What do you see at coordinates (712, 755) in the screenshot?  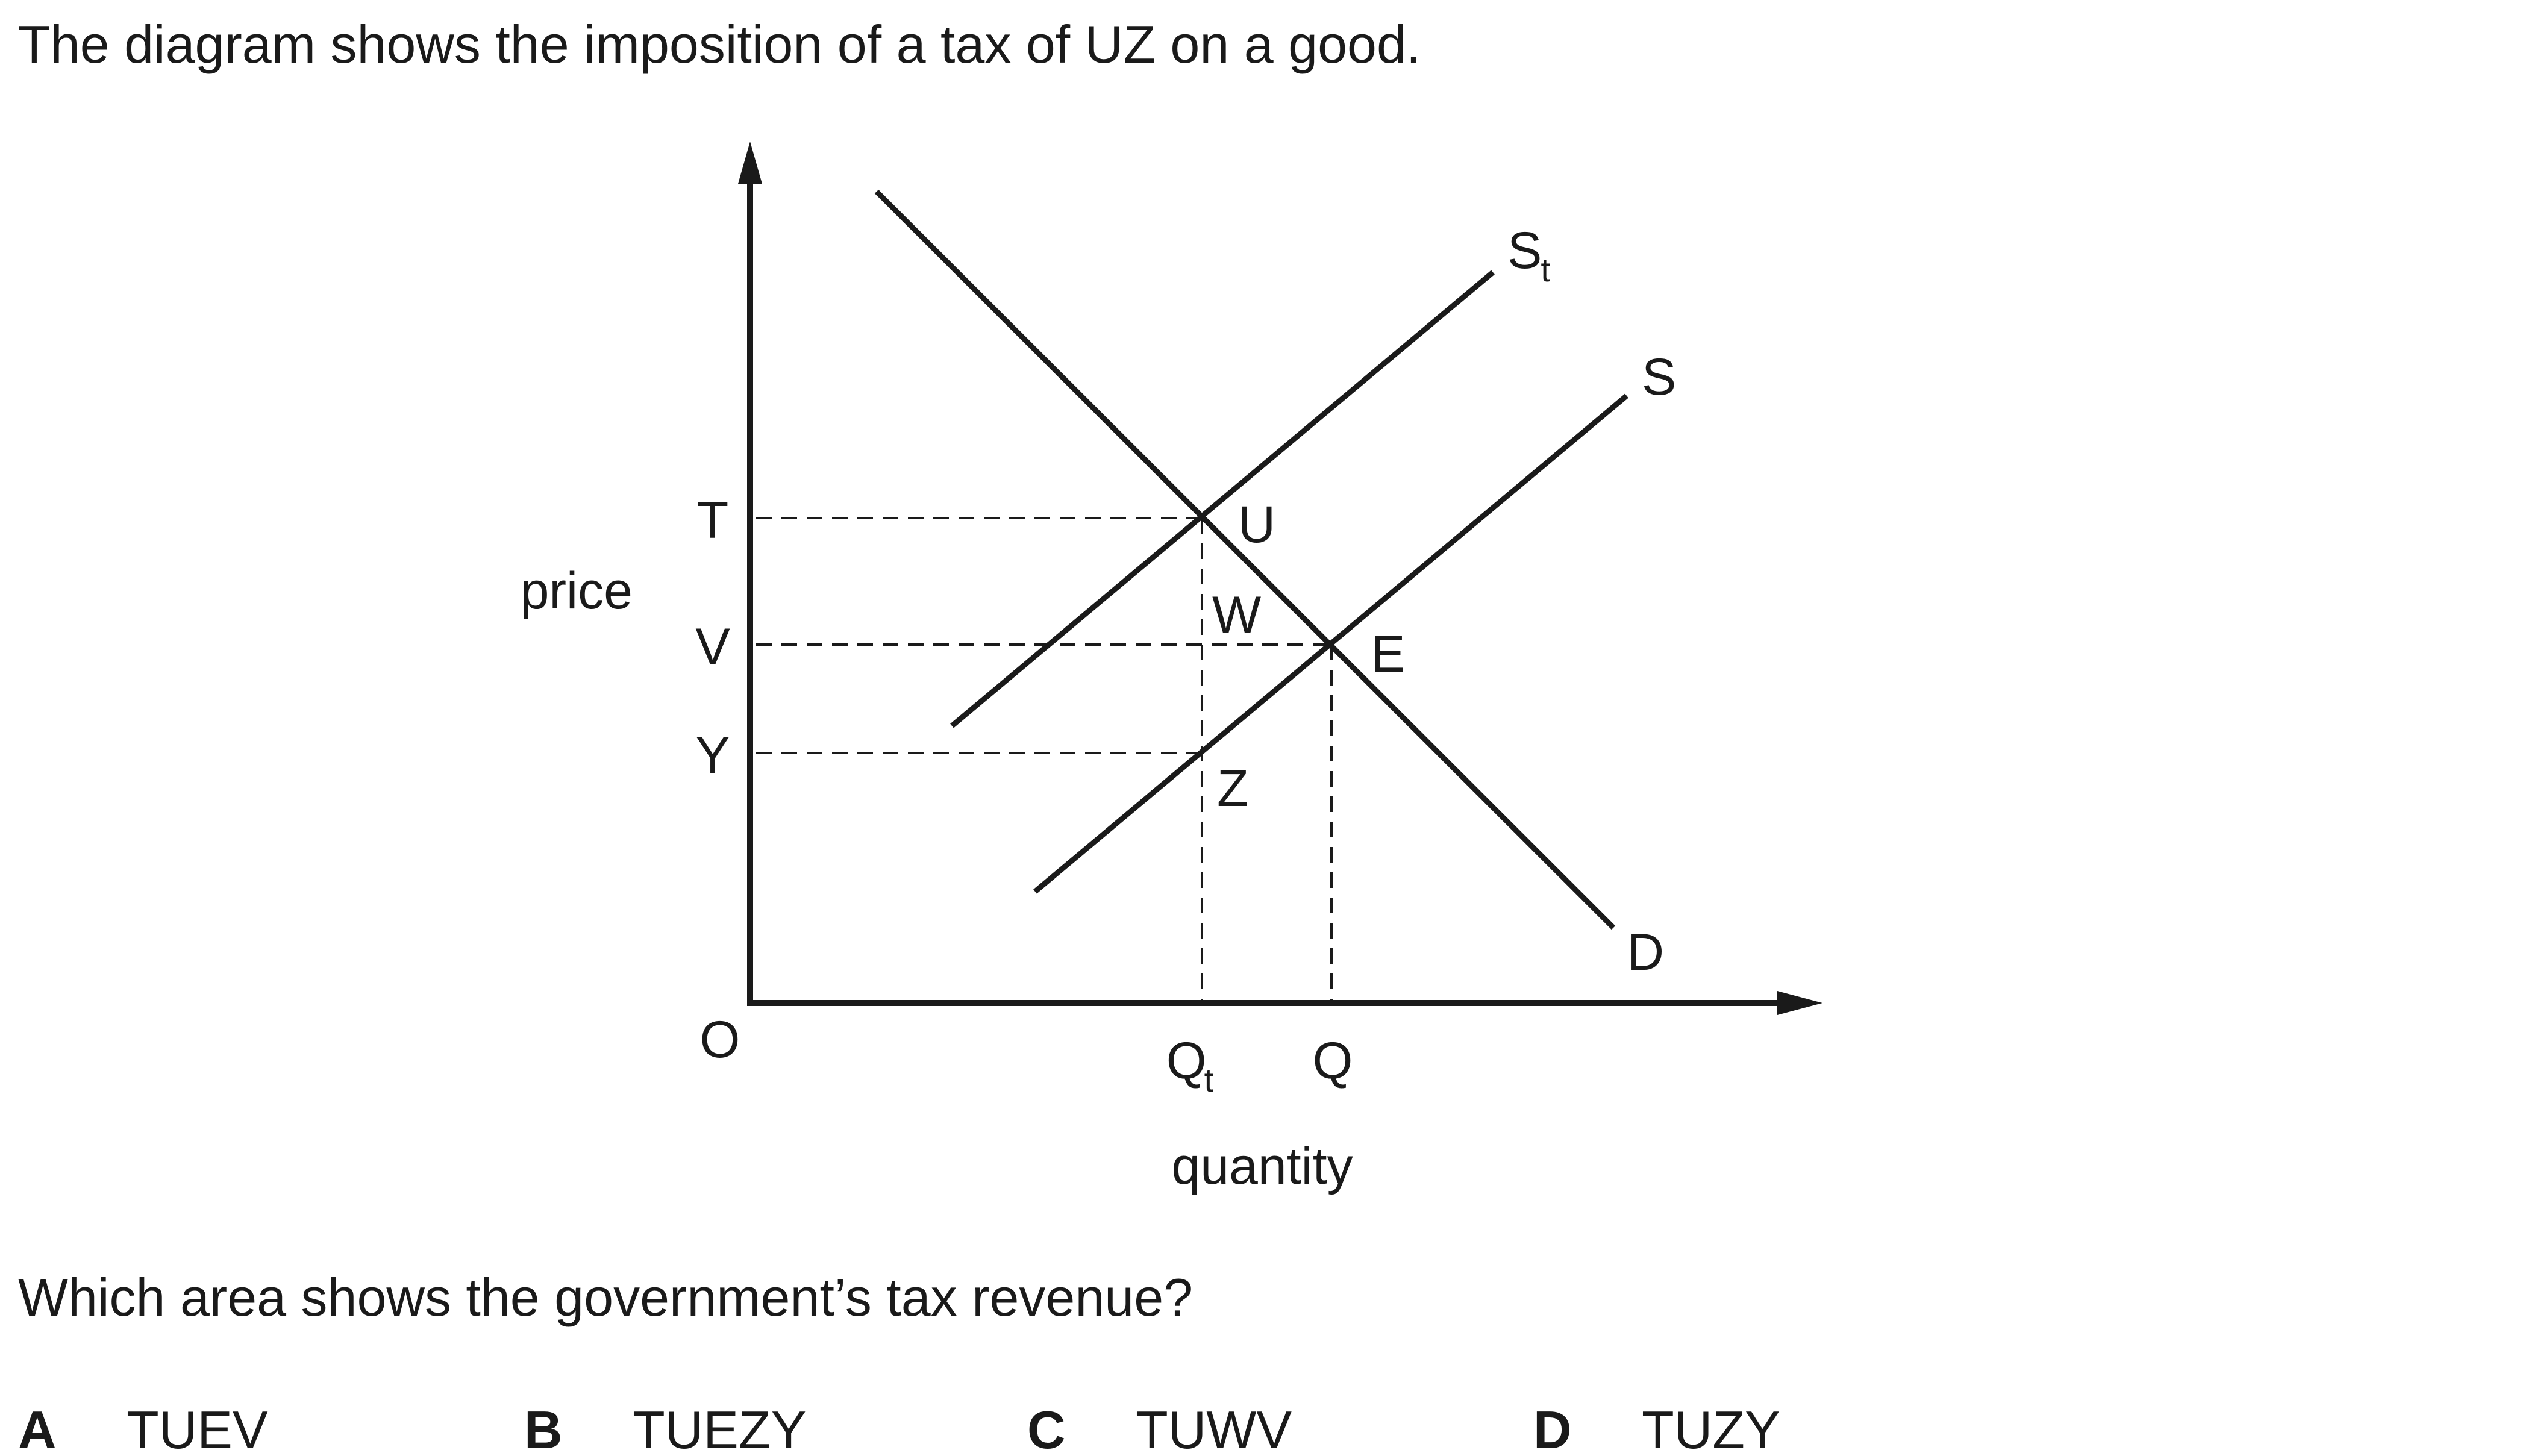 I see `price-label-y: Y` at bounding box center [712, 755].